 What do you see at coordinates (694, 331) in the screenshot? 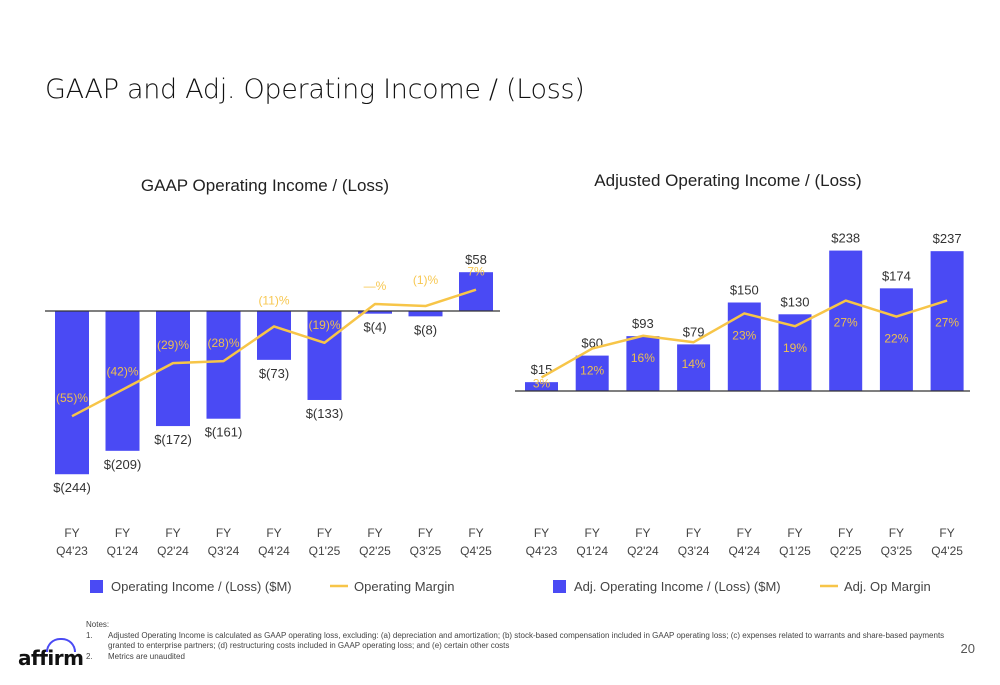
I see `bar-value-label: $79` at bounding box center [694, 331].